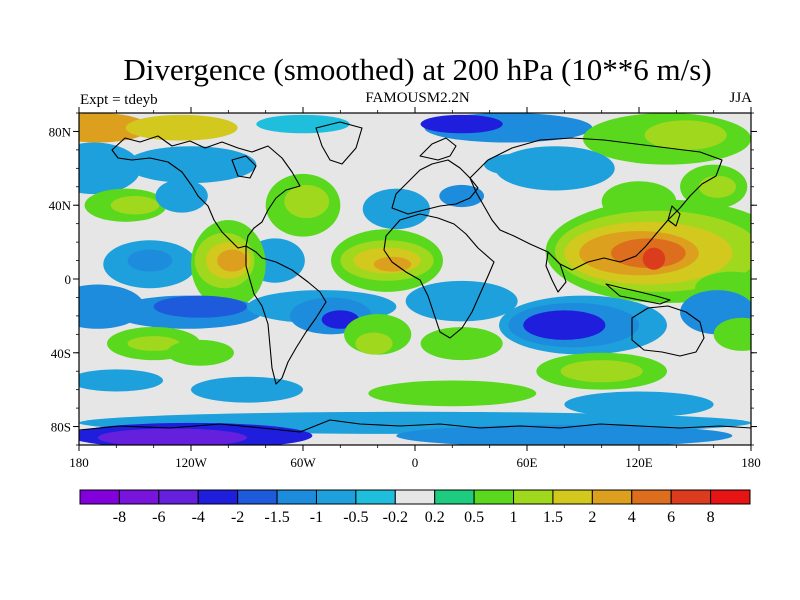 This screenshot has height=600, width=800. Describe the element at coordinates (514, 517) in the screenshot. I see `colorbar-label: 1` at that location.